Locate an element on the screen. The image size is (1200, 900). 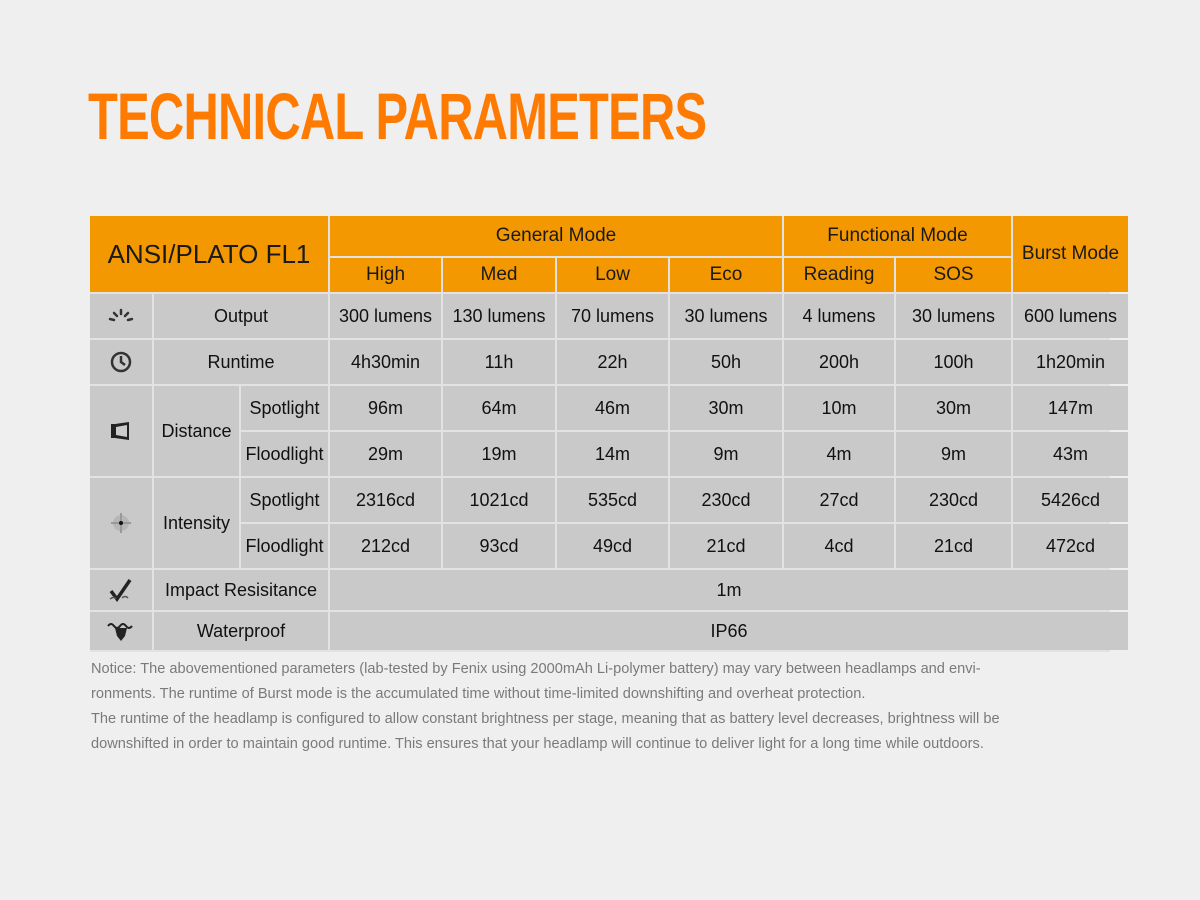
mode-header: Eco is located at coordinates (726, 275).